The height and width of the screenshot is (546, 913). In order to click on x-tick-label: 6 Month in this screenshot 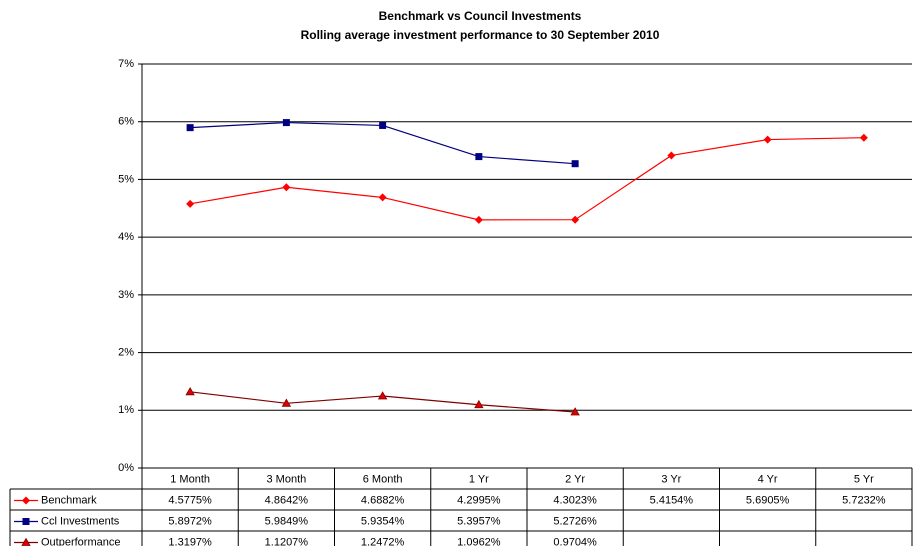, I will do `click(383, 479)`.